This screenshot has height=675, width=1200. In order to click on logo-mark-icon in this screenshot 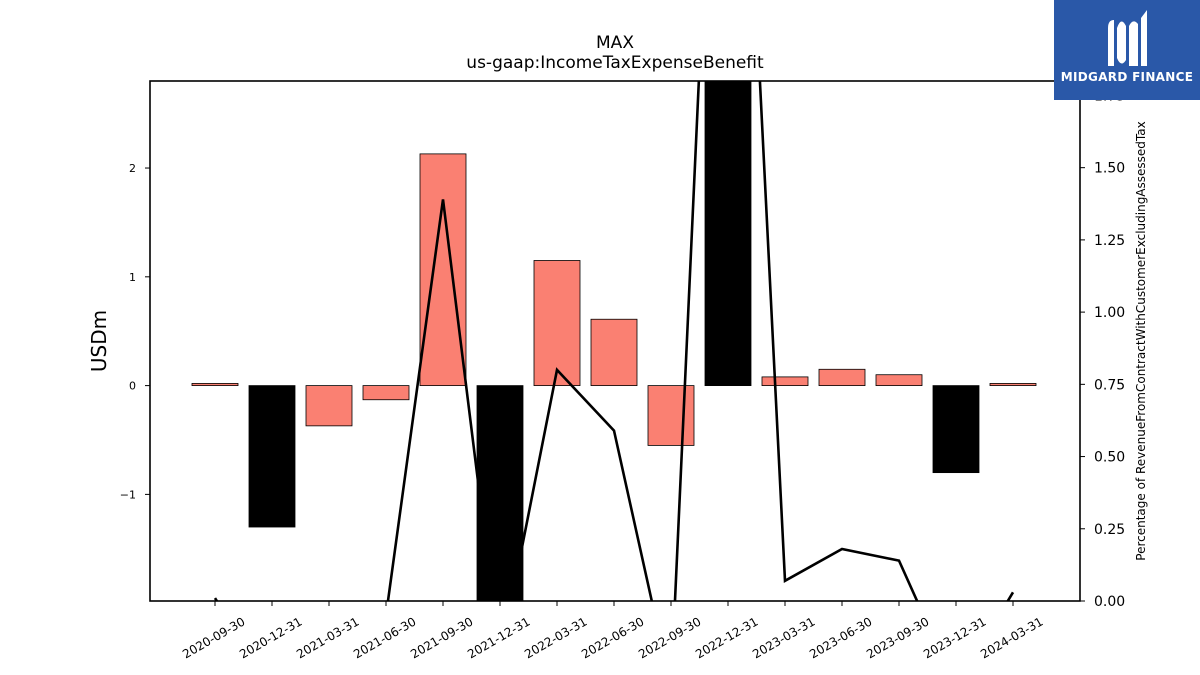, I will do `click(1127, 38)`.